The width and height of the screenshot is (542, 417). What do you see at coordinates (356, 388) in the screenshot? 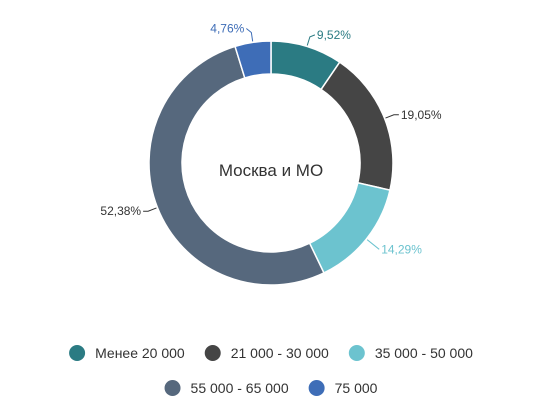
I see `legend-label: 75 000` at bounding box center [356, 388].